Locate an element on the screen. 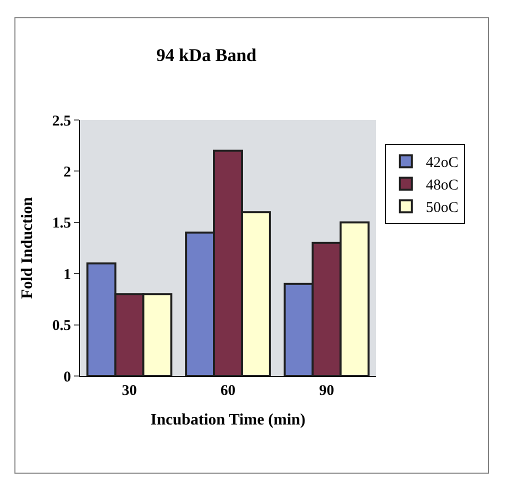 This screenshot has width=516, height=486. x-tick-label: 60 is located at coordinates (228, 391).